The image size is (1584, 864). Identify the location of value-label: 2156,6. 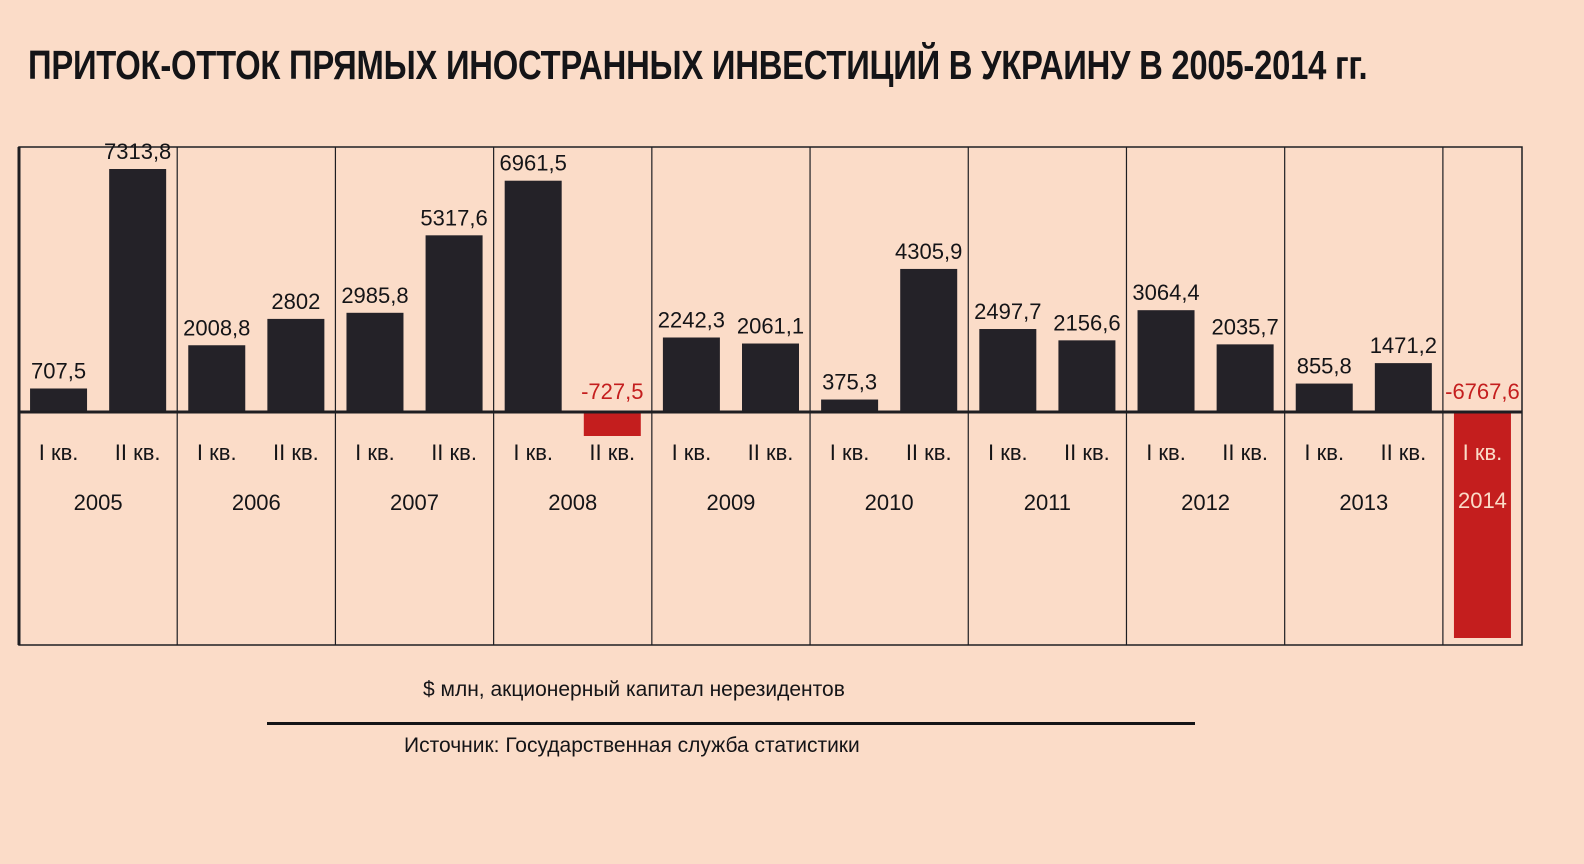
(1086, 322).